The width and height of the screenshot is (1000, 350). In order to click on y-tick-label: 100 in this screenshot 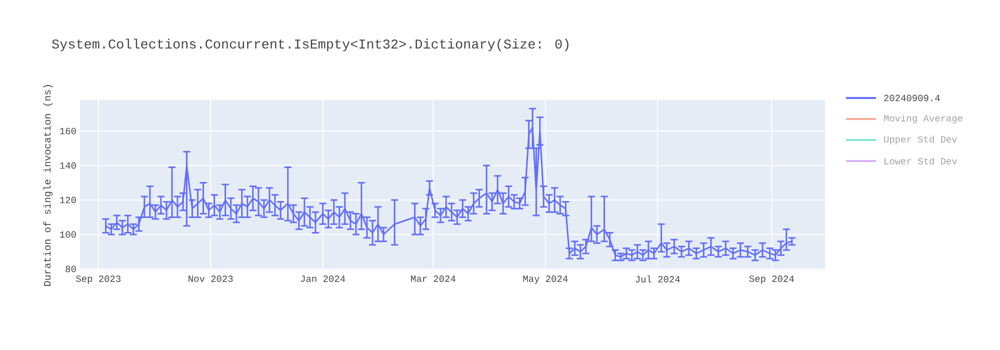, I will do `click(68, 234)`.